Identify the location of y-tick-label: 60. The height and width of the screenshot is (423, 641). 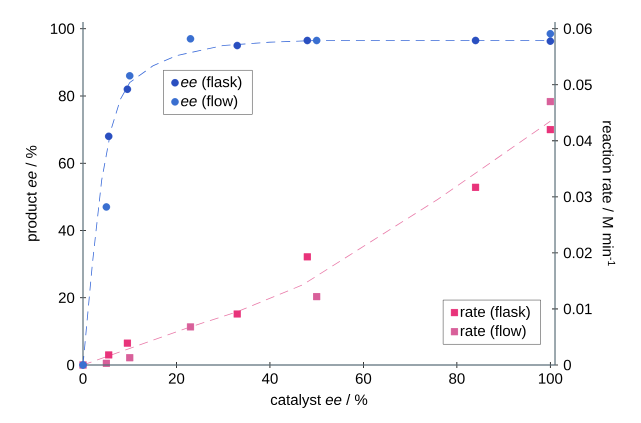
(66, 163).